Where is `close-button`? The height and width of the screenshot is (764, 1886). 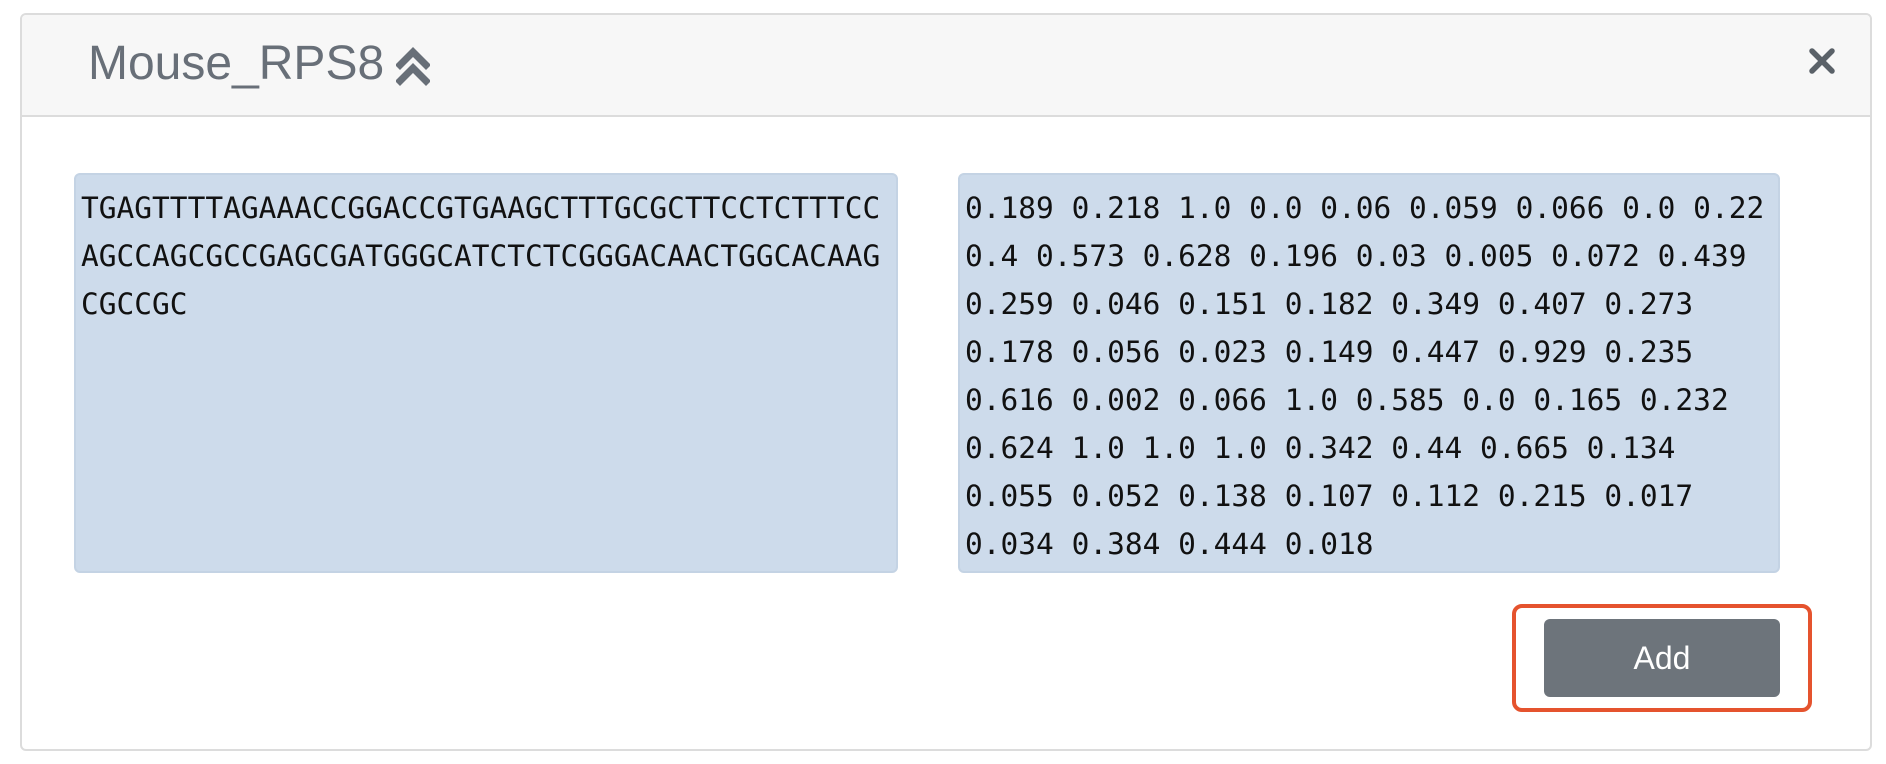
close-button is located at coordinates (1822, 63).